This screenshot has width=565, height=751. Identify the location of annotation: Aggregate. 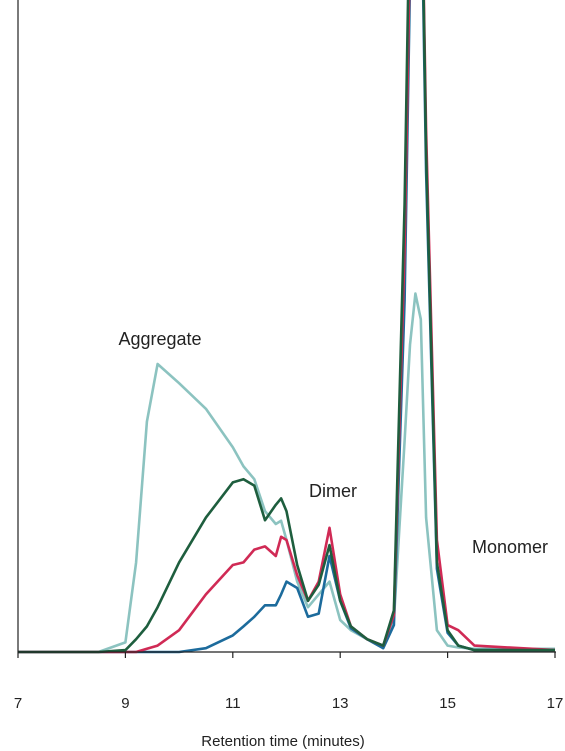
(159, 339).